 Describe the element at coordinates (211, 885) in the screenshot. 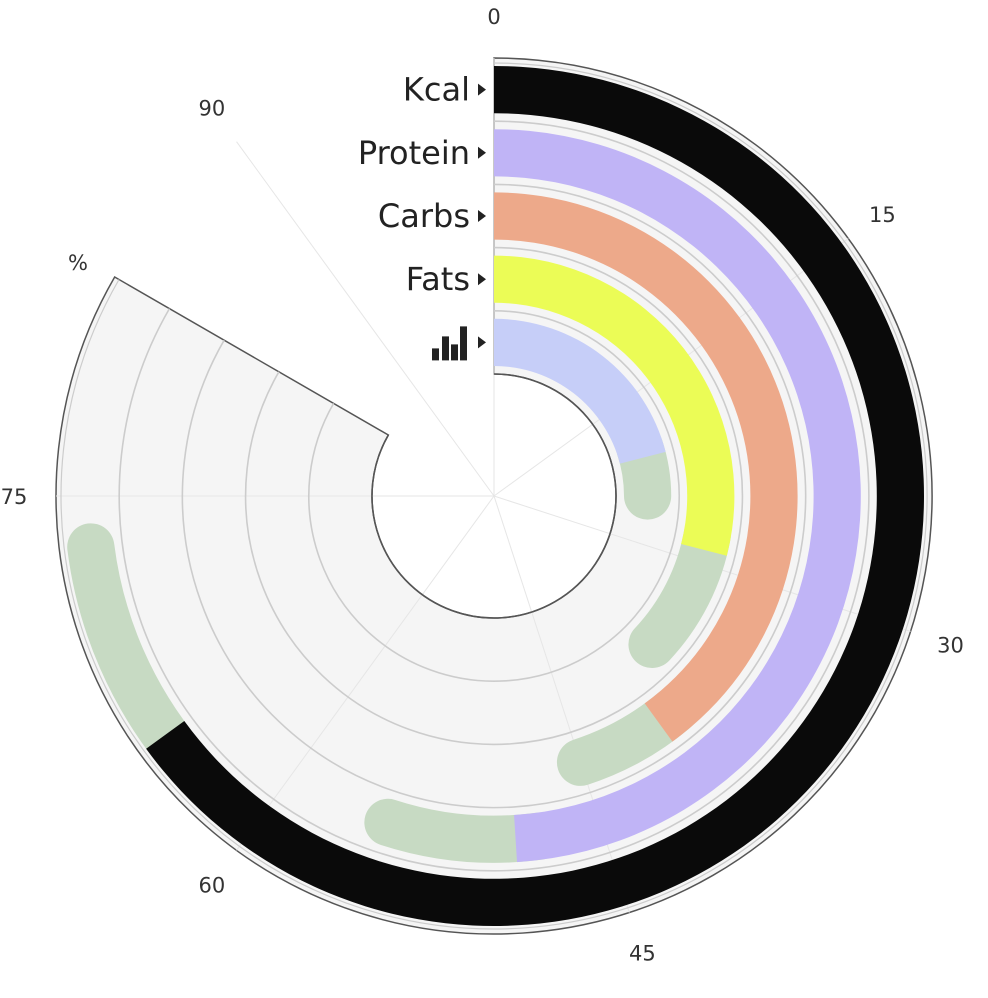

I see `tick-label: 60` at that location.